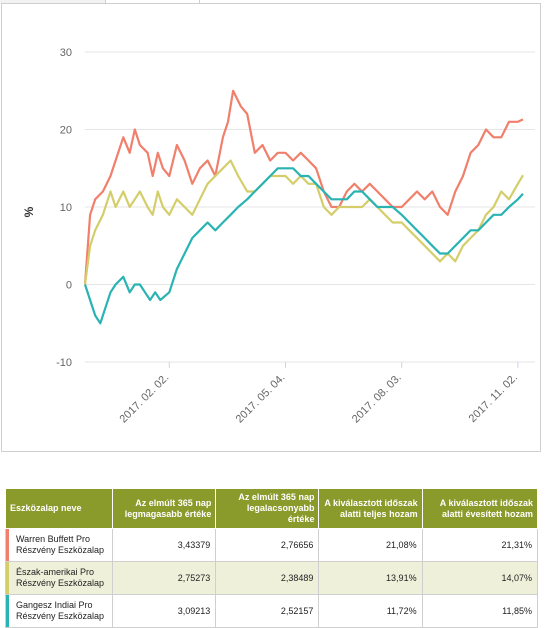 This screenshot has height=628, width=545. Describe the element at coordinates (480, 611) in the screenshot. I see `annual-return-cell: 11,85%` at that location.